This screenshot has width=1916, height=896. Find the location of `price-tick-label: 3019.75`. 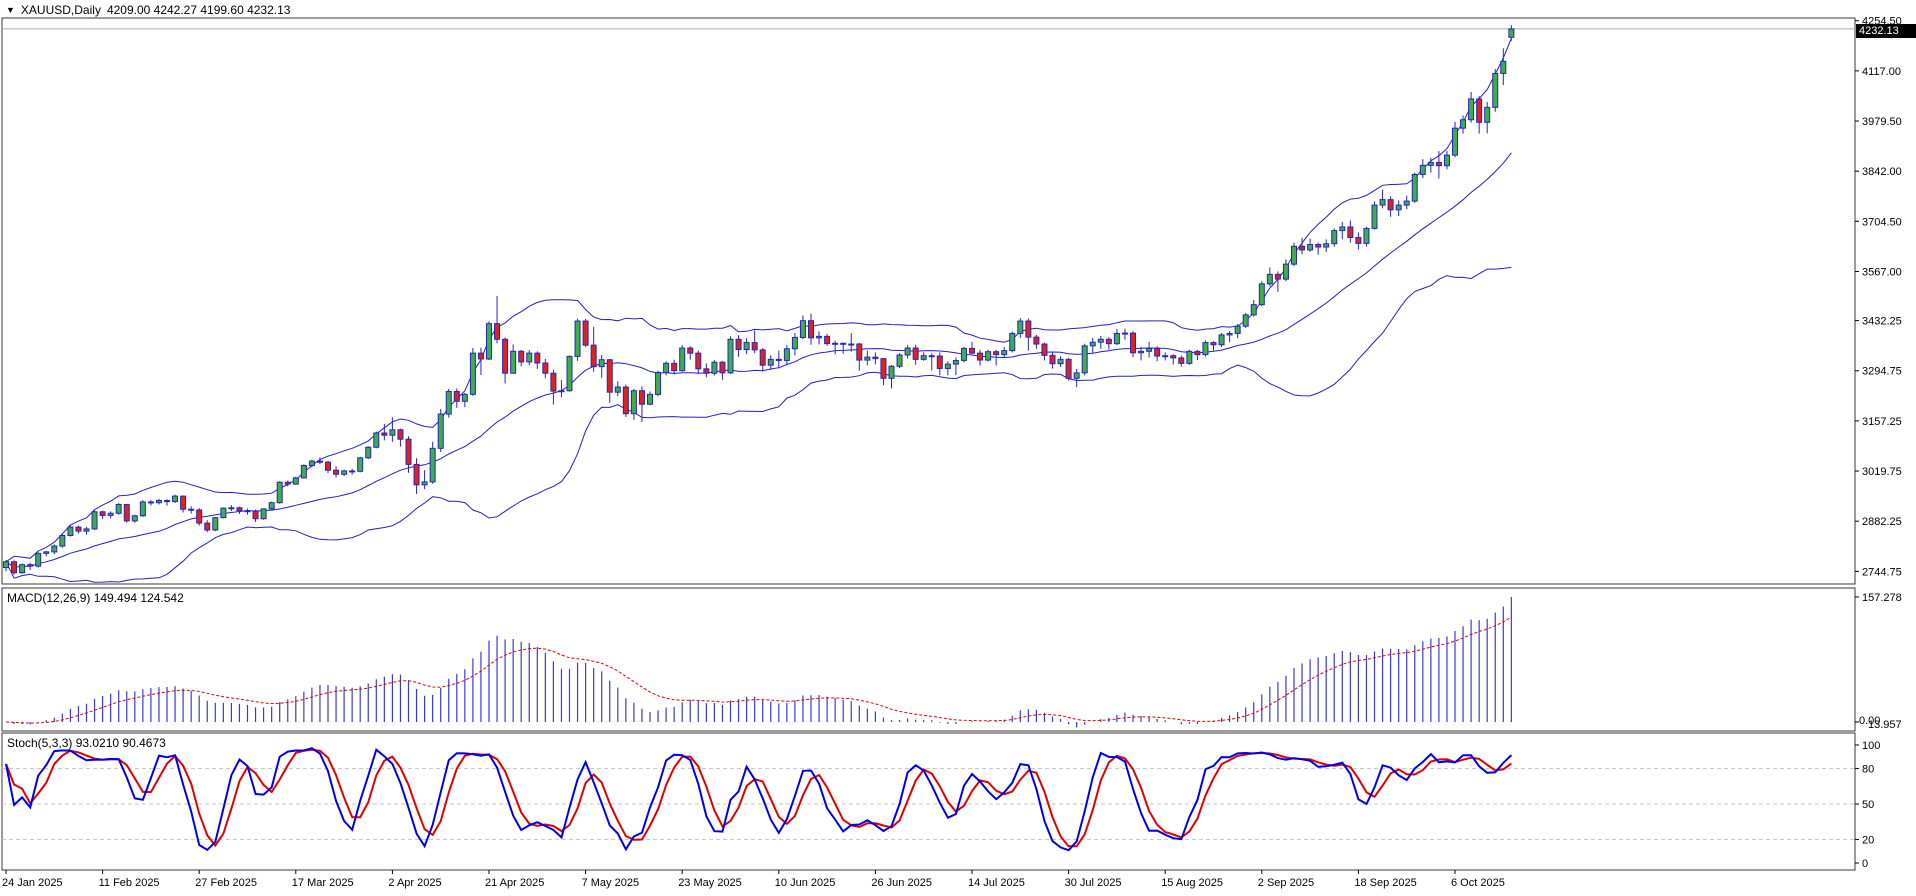

price-tick-label: 3019.75 is located at coordinates (1882, 472).